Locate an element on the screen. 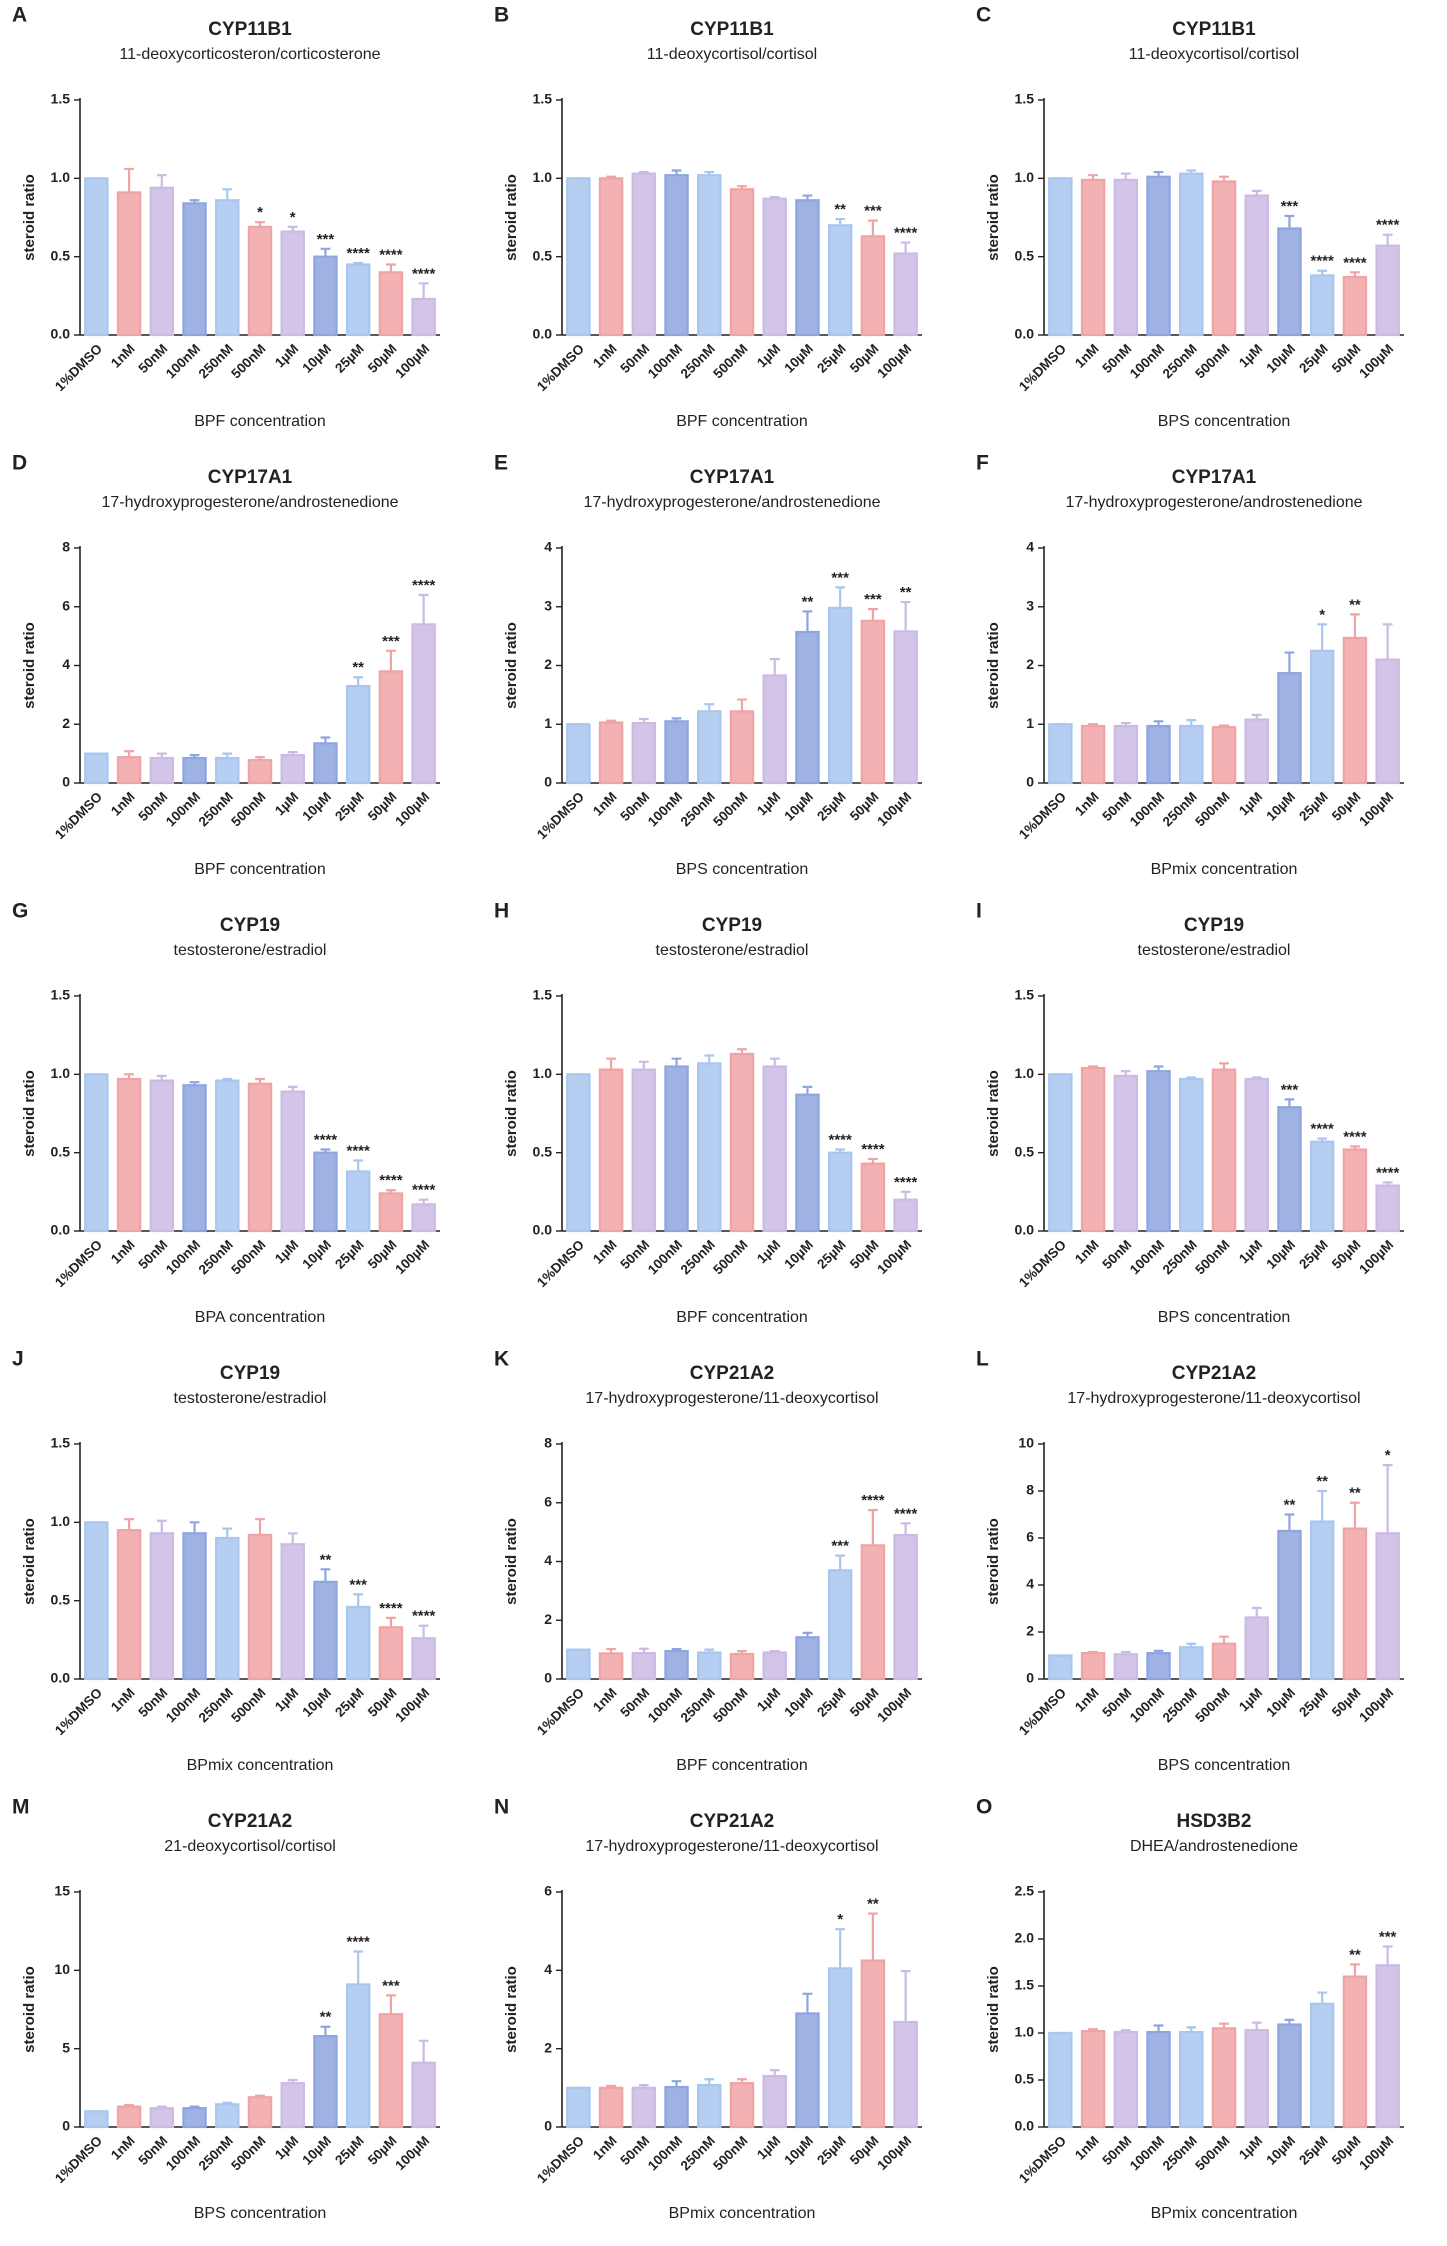  panel-letter: J is located at coordinates (18, 1359).